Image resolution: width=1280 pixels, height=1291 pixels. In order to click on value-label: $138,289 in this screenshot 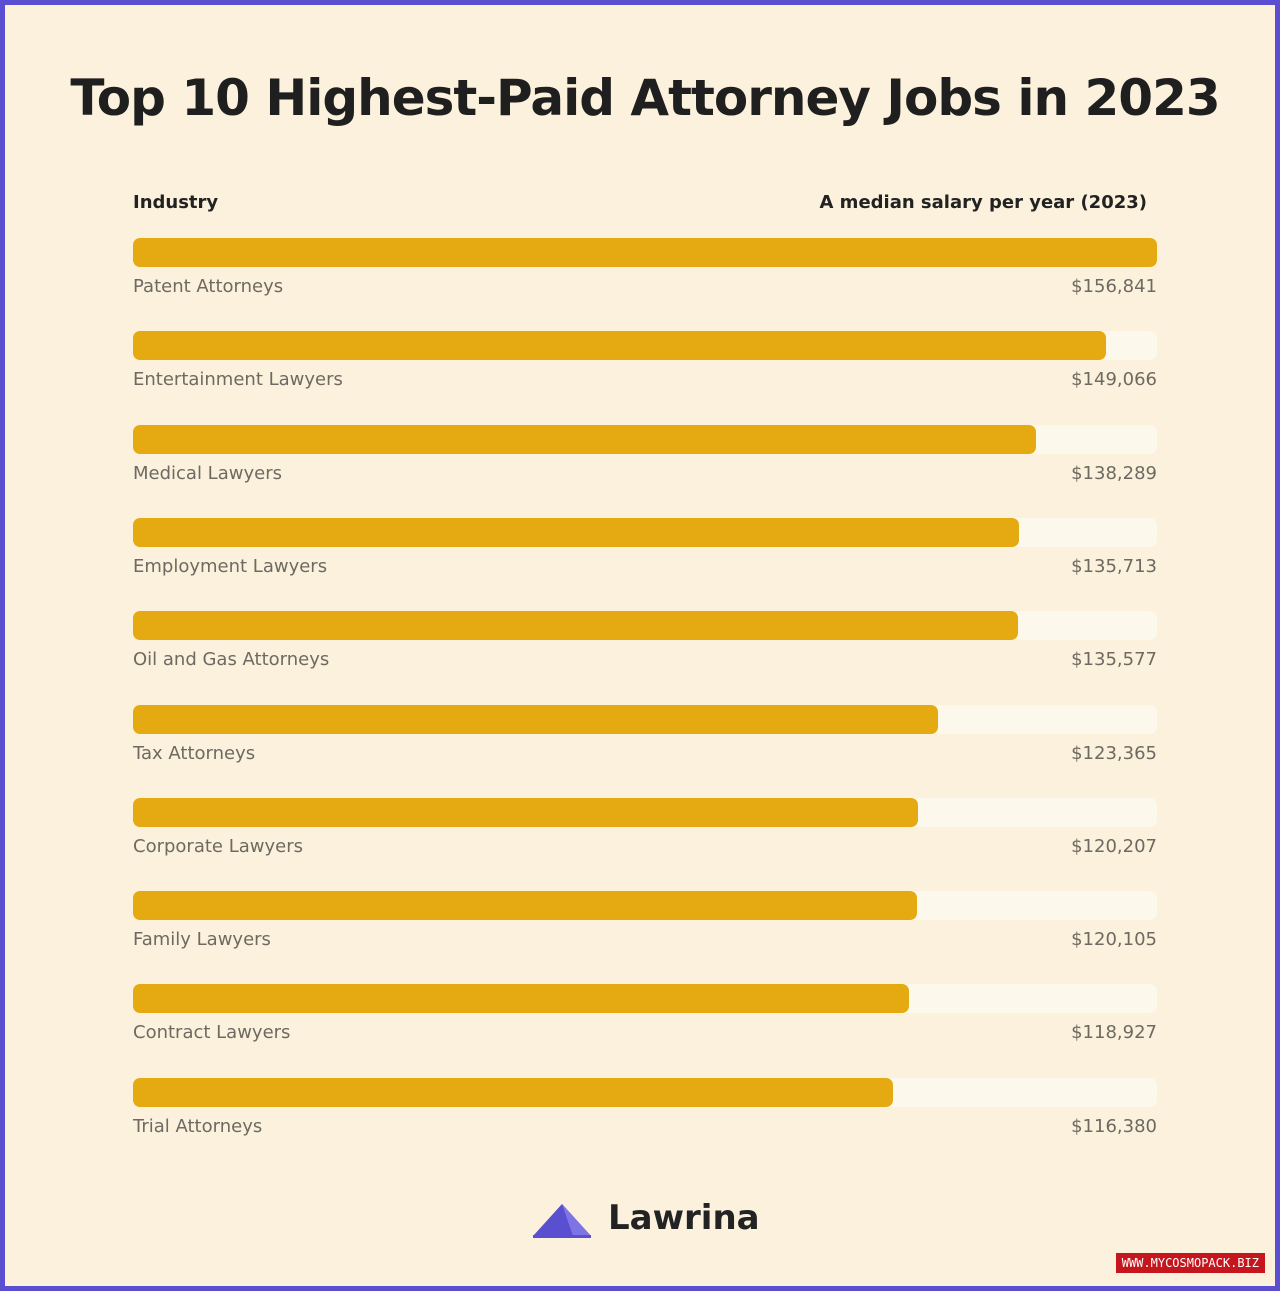, I will do `click(1114, 473)`.